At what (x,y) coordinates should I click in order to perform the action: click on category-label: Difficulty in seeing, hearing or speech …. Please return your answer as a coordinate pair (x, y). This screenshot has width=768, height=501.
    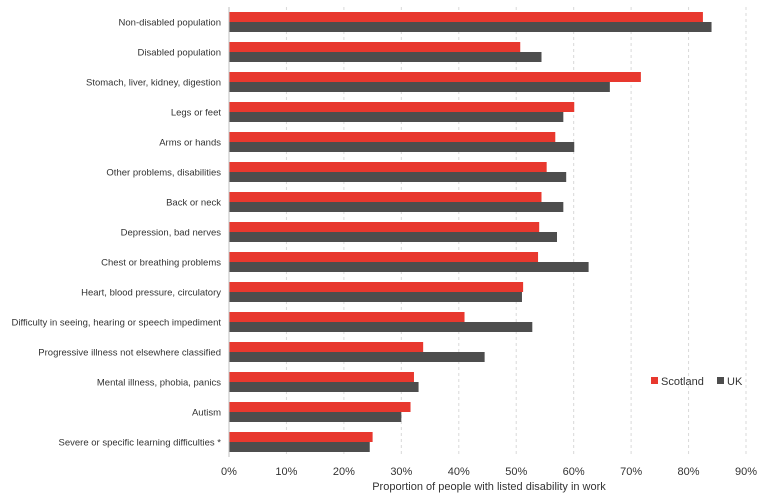
    Looking at the image, I should click on (117, 323).